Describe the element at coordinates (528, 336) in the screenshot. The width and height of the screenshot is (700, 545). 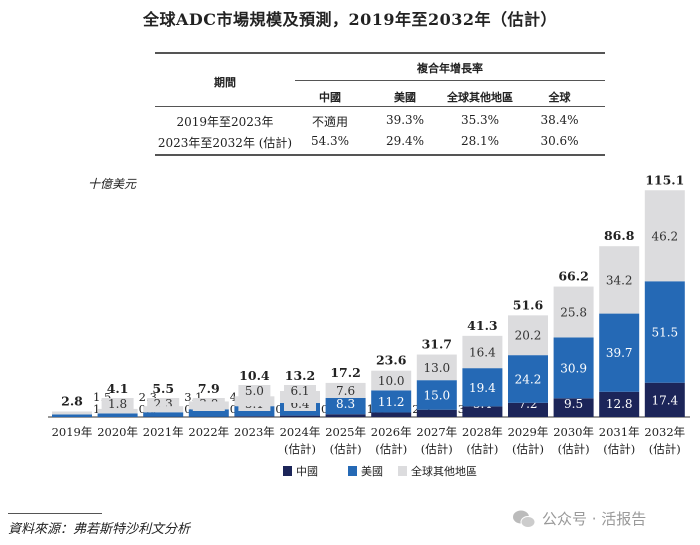
I see `data-label: 20.2` at that location.